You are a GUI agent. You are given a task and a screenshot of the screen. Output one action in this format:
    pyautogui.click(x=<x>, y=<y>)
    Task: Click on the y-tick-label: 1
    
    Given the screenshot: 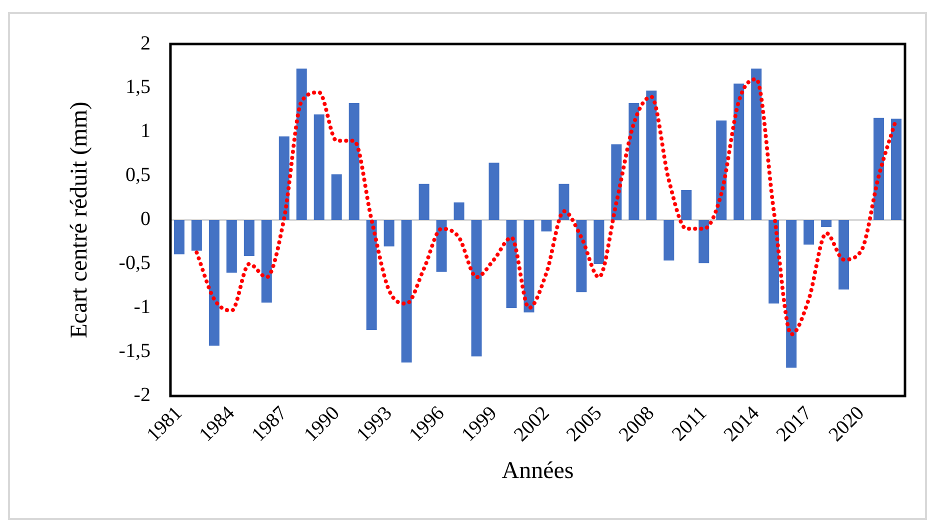 What is the action you would take?
    pyautogui.click(x=145, y=131)
    